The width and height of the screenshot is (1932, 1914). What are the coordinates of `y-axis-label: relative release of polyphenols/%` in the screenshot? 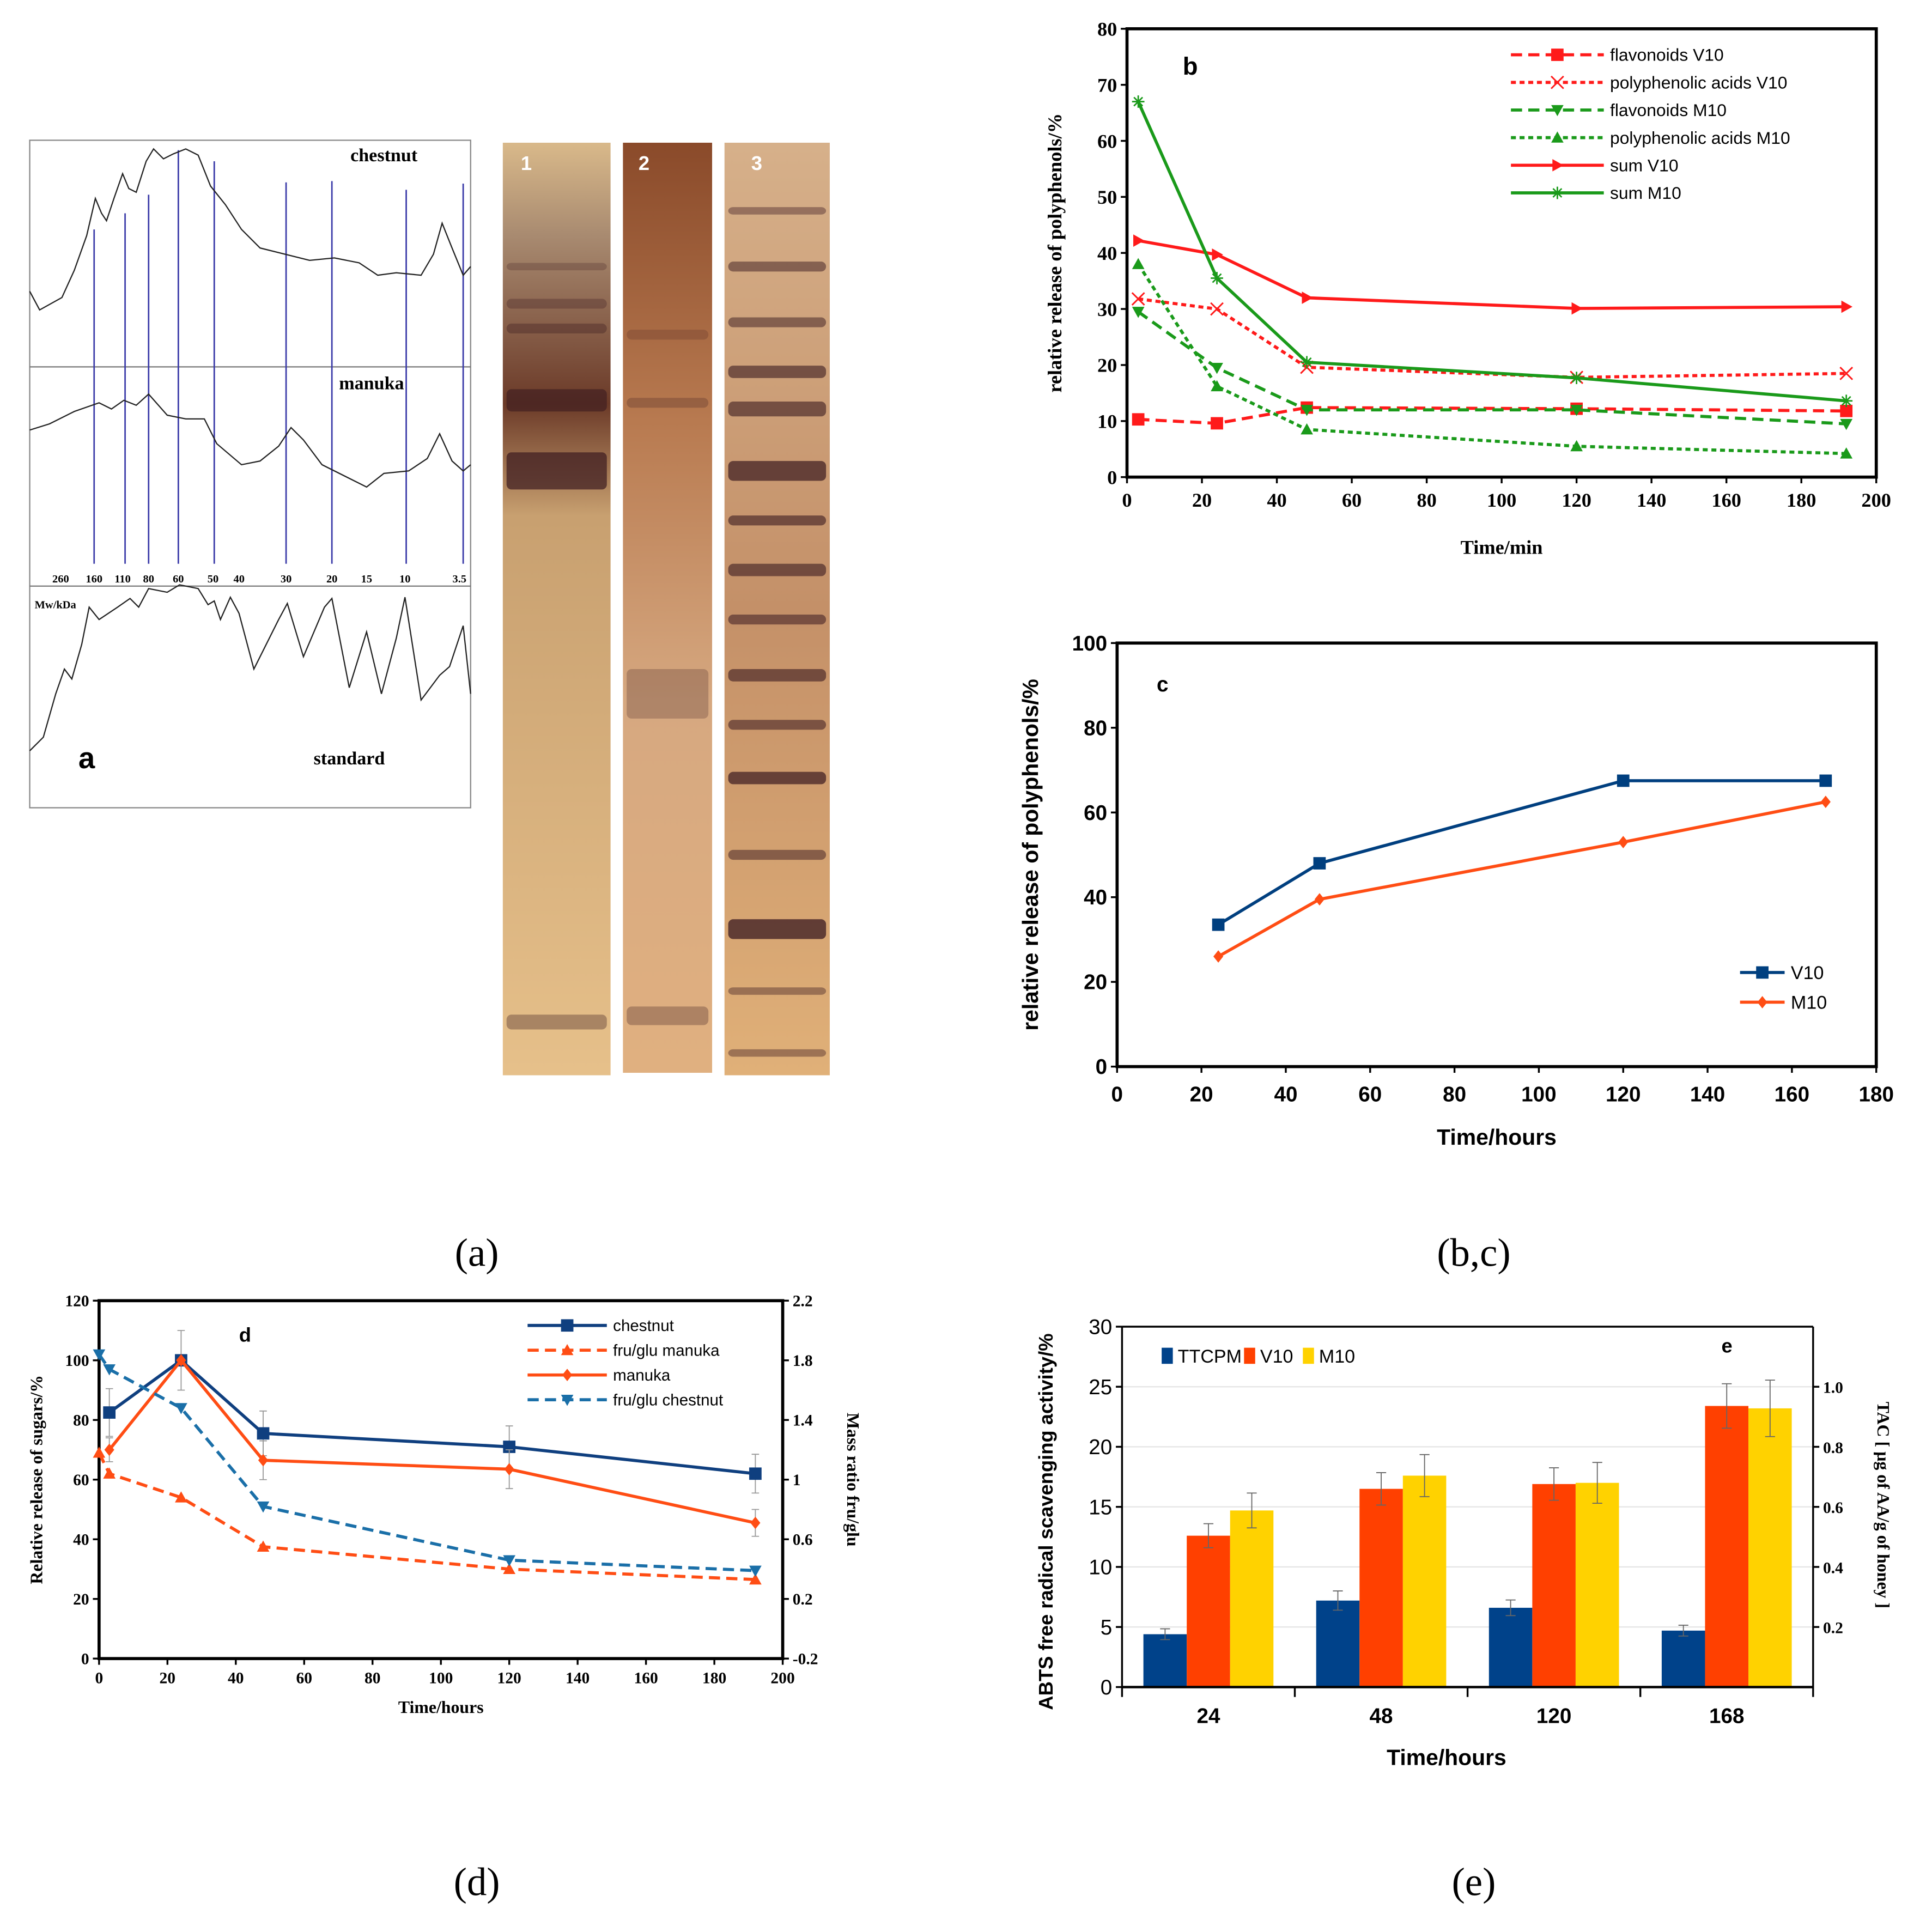 It's located at (1055, 253).